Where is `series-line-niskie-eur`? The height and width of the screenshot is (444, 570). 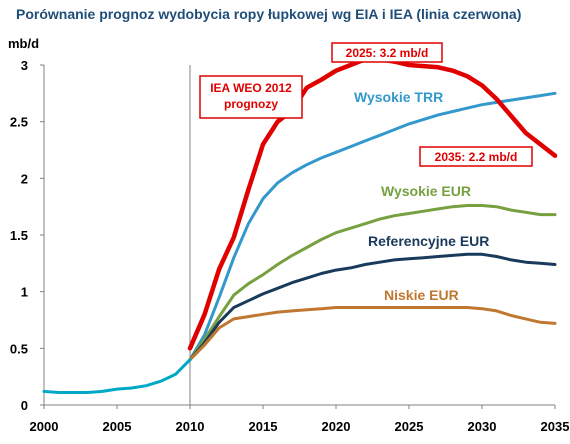 series-line-niskie-eur is located at coordinates (372, 334).